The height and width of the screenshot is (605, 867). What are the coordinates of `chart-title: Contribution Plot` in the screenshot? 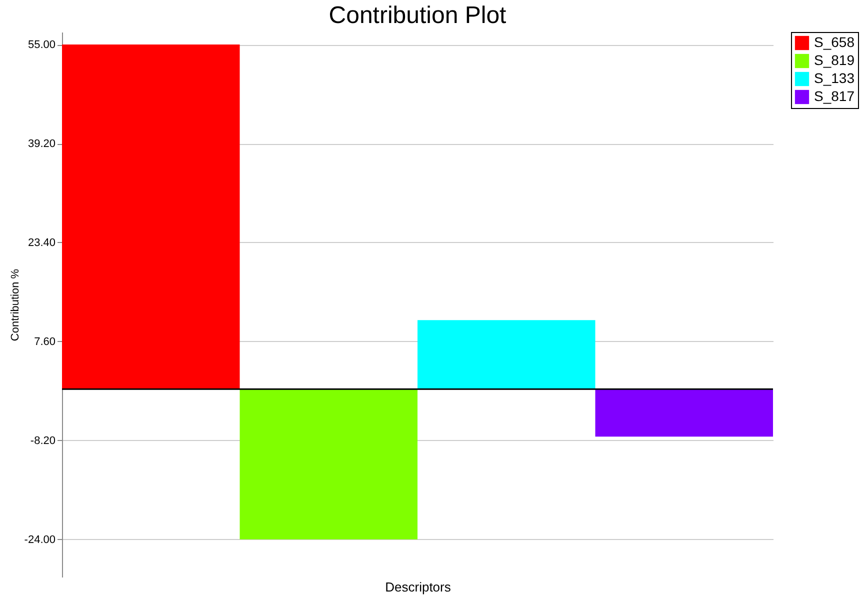 It's located at (417, 15).